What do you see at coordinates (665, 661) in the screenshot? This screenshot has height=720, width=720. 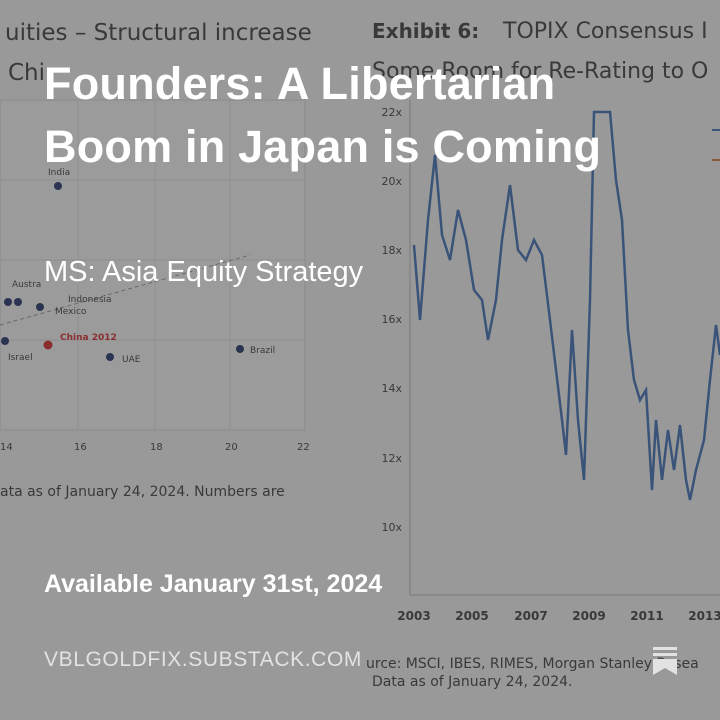 I see `substack-logo` at bounding box center [665, 661].